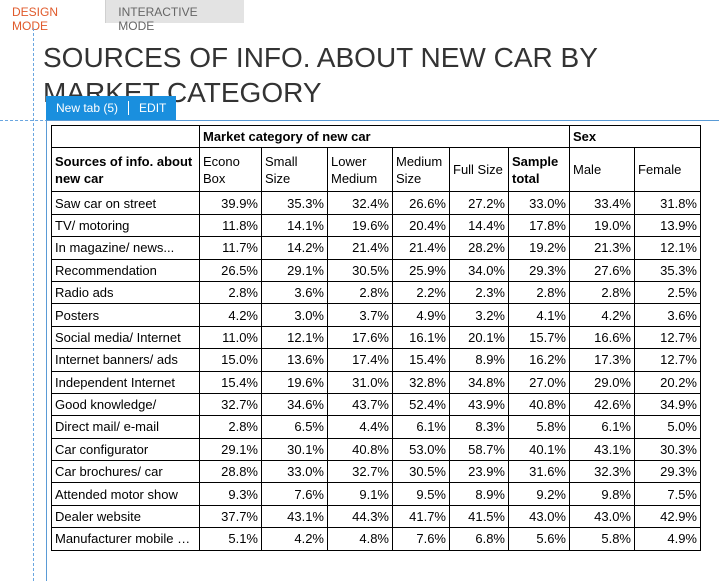  I want to click on value-cell: 6.1%, so click(602, 427).